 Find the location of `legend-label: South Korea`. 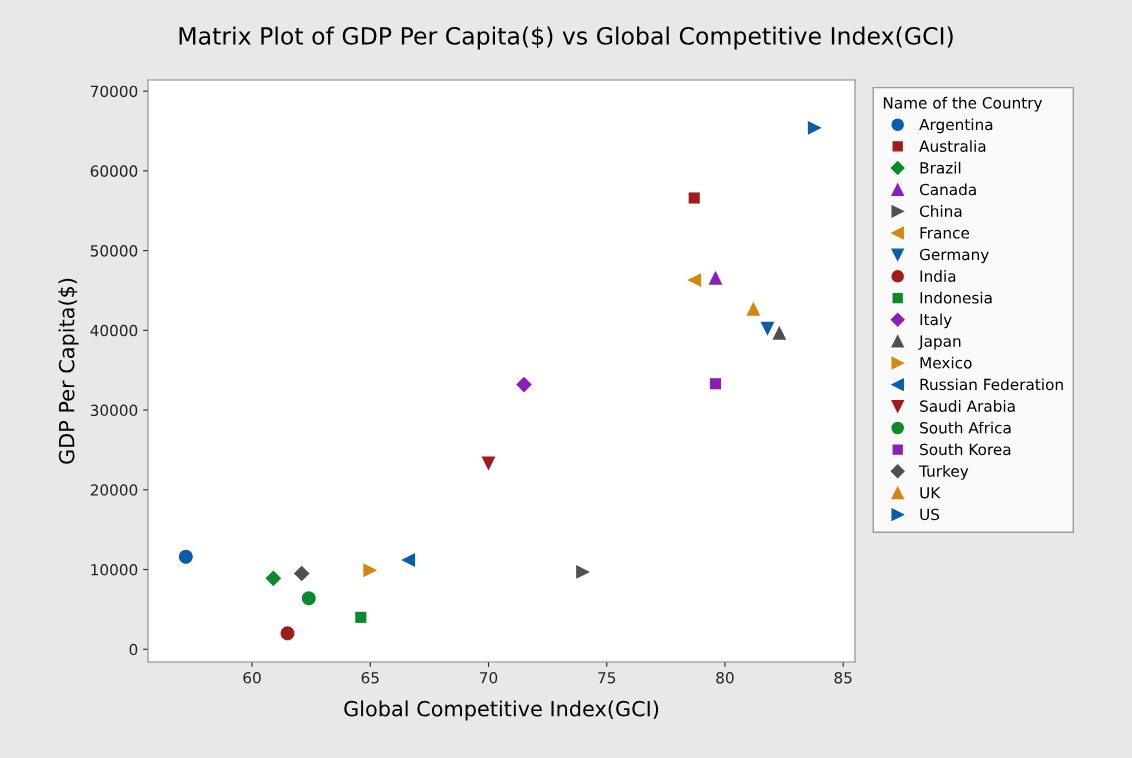

legend-label: South Korea is located at coordinates (965, 449).